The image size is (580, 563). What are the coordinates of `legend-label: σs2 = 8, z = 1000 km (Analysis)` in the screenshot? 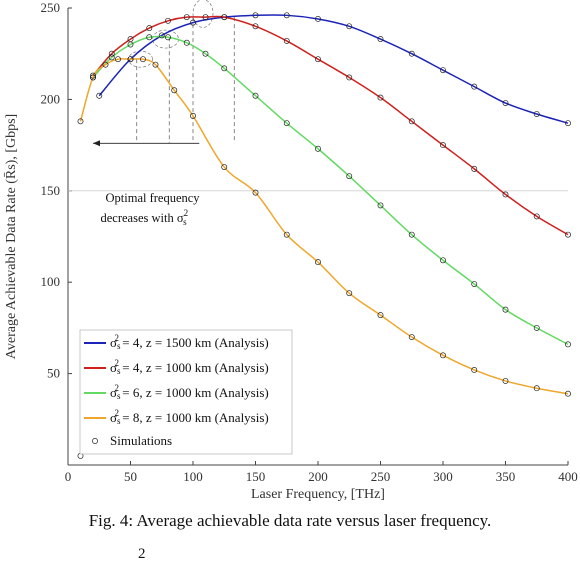 It's located at (189, 417).